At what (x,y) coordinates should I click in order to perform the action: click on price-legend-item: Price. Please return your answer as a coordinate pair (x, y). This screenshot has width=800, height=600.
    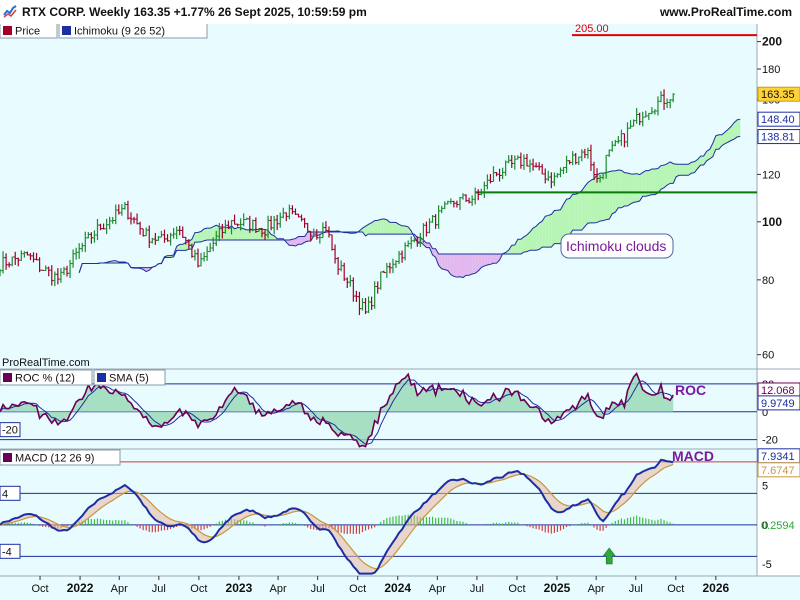
    Looking at the image, I should click on (29, 31).